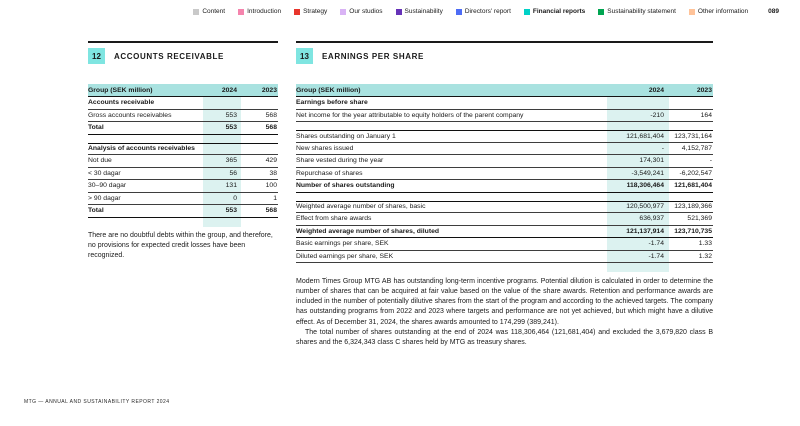 The image size is (800, 426). I want to click on nav-item-directors-report: Directors' report, so click(483, 12).